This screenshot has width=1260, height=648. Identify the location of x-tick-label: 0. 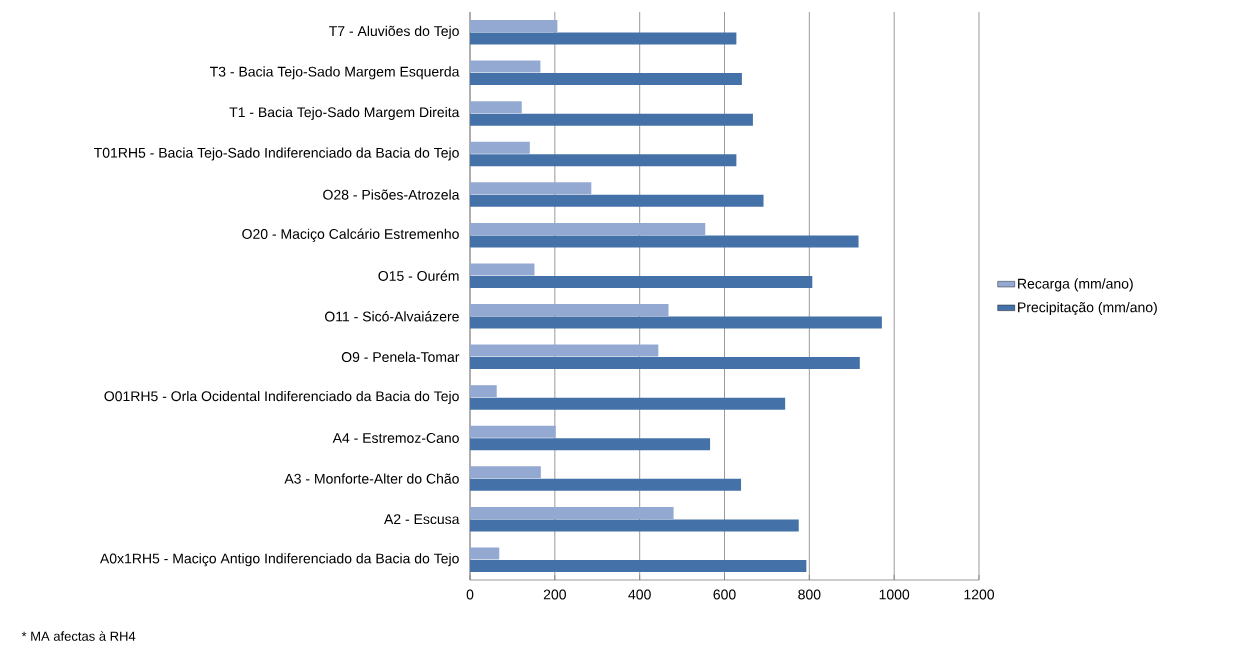
(470, 594).